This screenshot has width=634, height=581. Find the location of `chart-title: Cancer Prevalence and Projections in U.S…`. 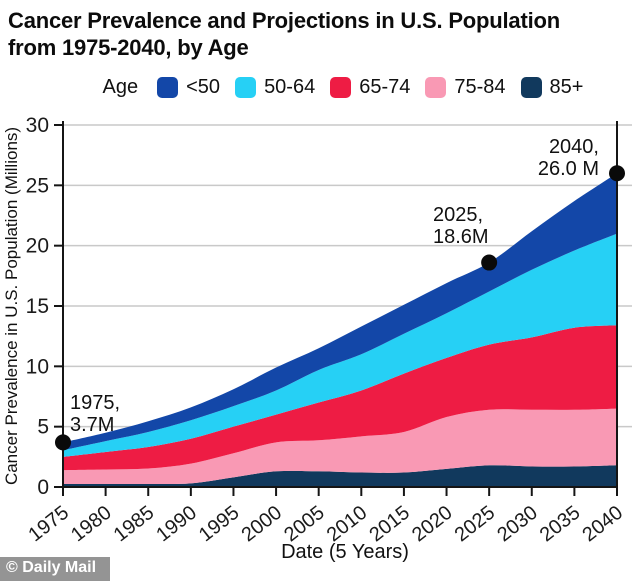

chart-title: Cancer Prevalence and Projections in U.S… is located at coordinates (284, 34).